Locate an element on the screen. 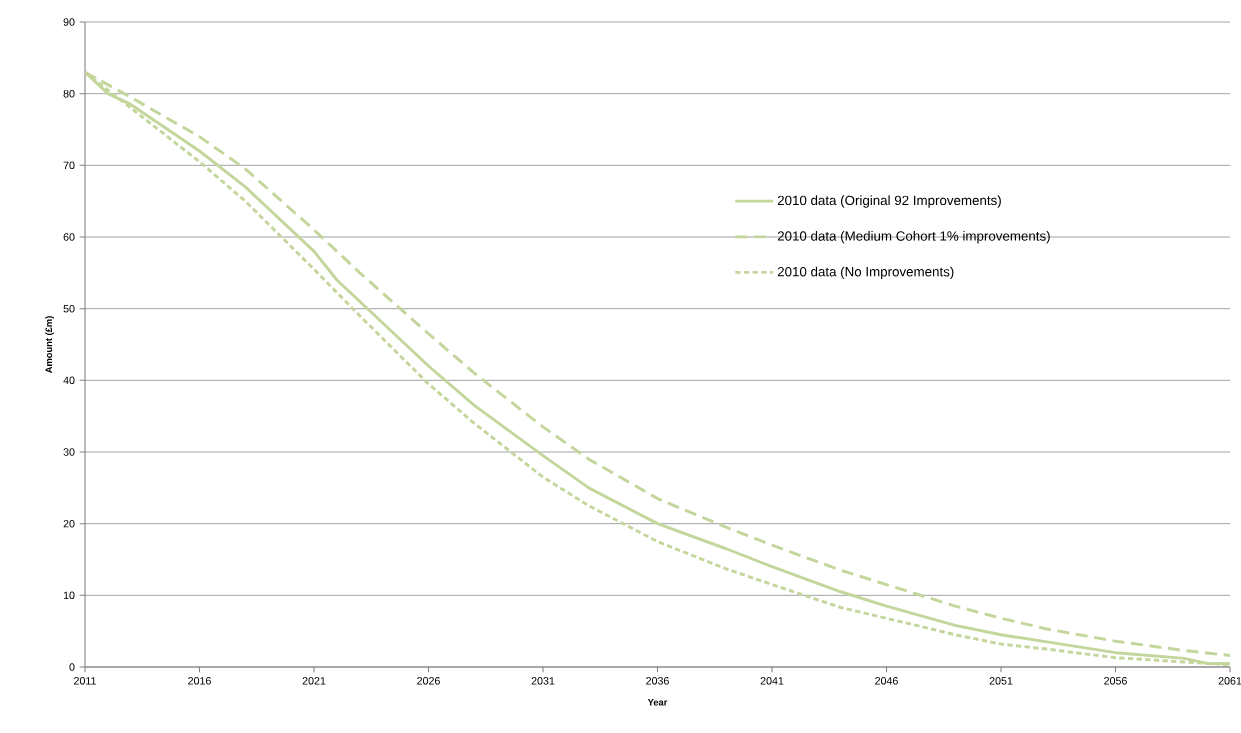 This screenshot has height=733, width=1241. x-tick-label: 2046 is located at coordinates (886, 681).